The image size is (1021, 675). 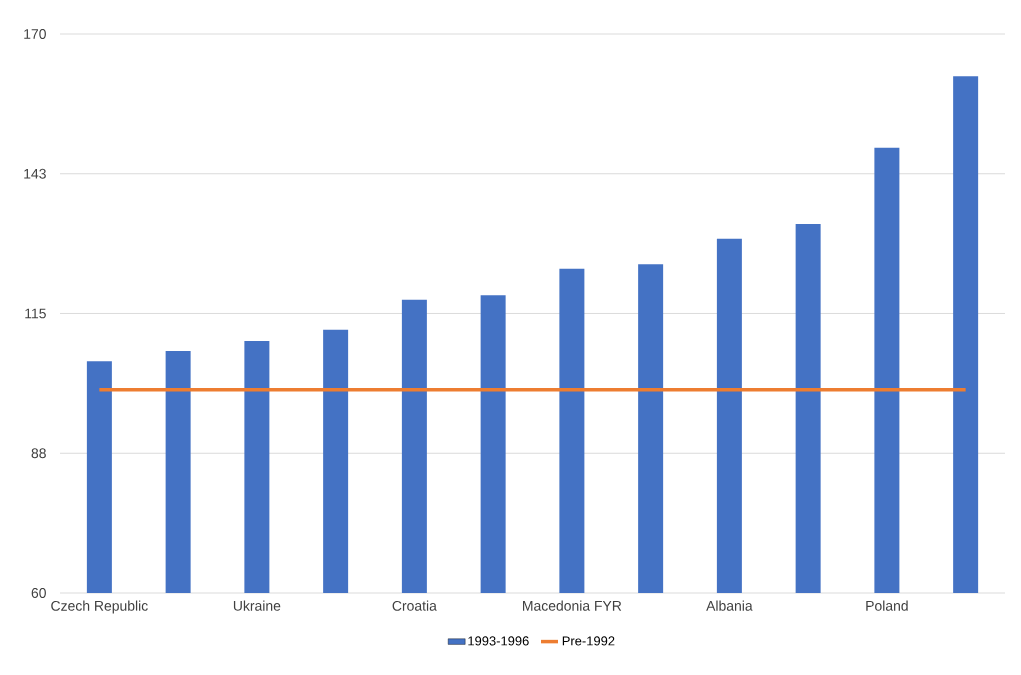 I want to click on x-tick-label: Albania, so click(x=729, y=605).